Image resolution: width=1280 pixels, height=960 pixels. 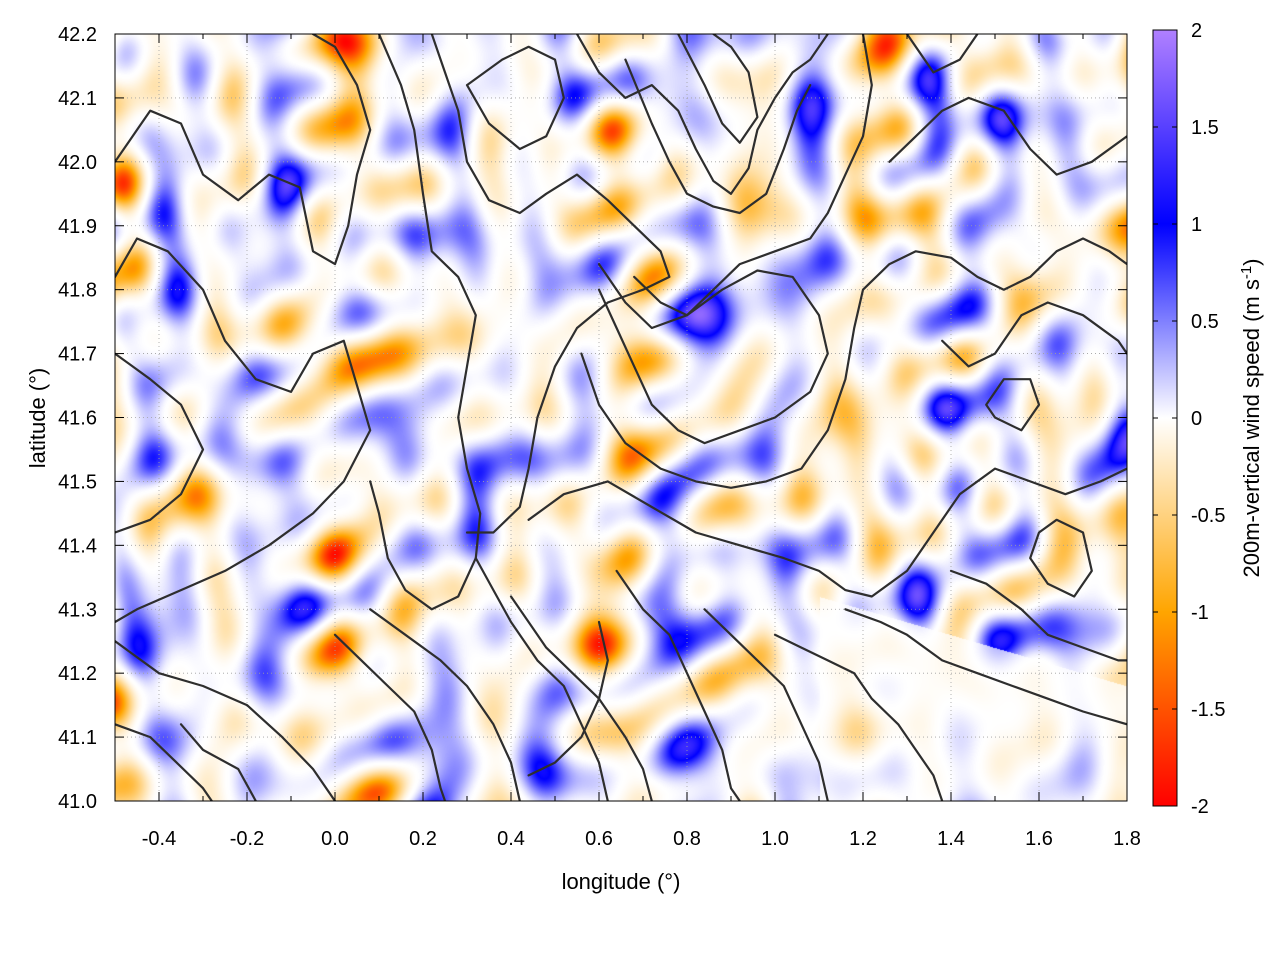 I want to click on x-tick-label: 1.2, so click(x=863, y=839).